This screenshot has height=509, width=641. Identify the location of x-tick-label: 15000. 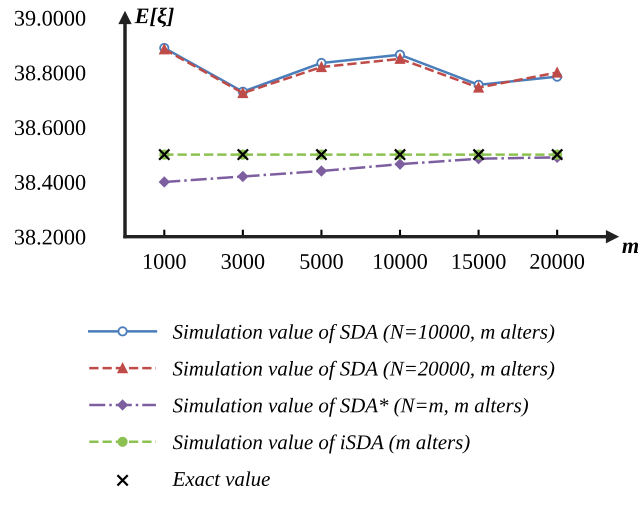
(479, 261).